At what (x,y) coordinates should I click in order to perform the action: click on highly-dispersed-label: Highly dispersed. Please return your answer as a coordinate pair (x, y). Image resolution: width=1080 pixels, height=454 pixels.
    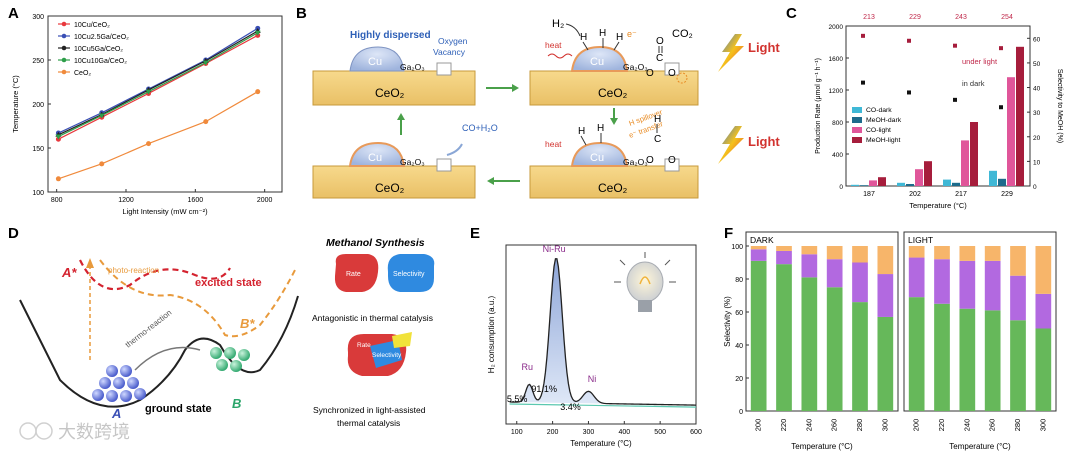
    Looking at the image, I should click on (390, 35).